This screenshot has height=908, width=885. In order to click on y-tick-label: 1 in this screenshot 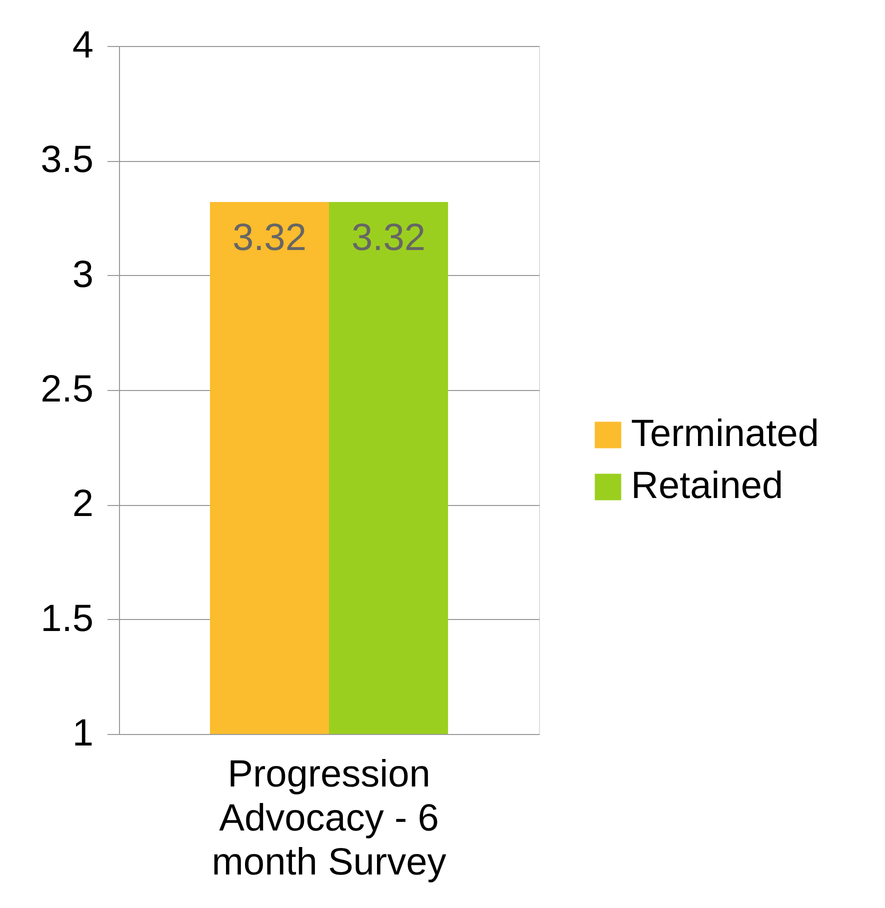, I will do `click(83, 733)`.